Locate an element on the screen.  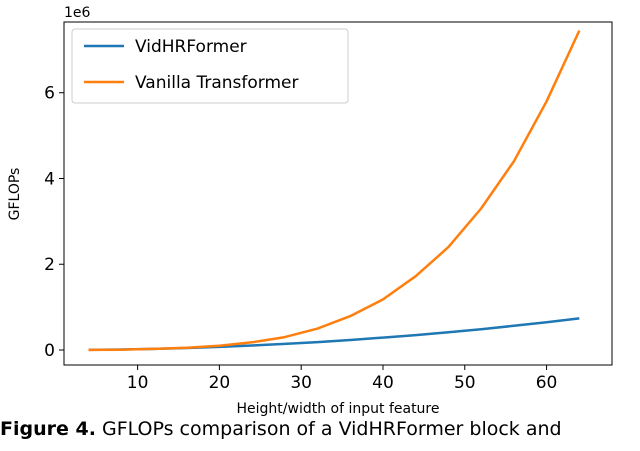
x-tick-label: 40 is located at coordinates (383, 383).